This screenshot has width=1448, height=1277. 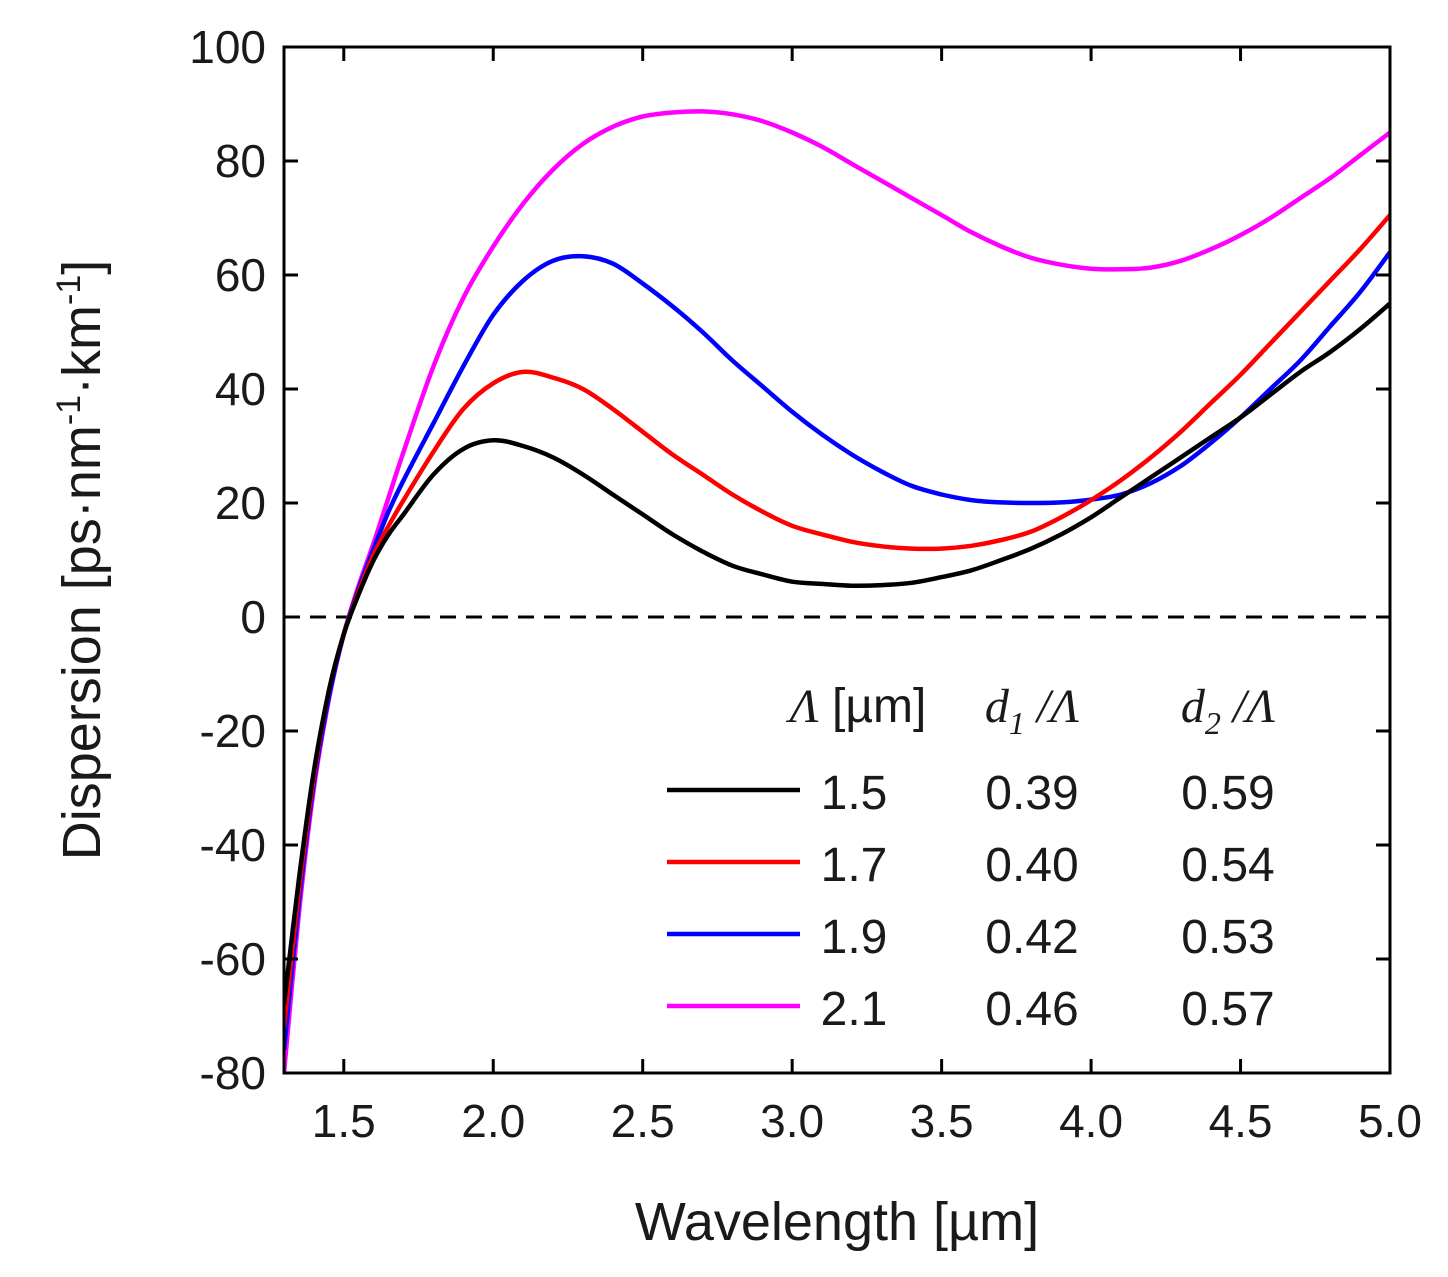 What do you see at coordinates (1193, 706) in the screenshot?
I see `legend-header-d2-var: d` at bounding box center [1193, 706].